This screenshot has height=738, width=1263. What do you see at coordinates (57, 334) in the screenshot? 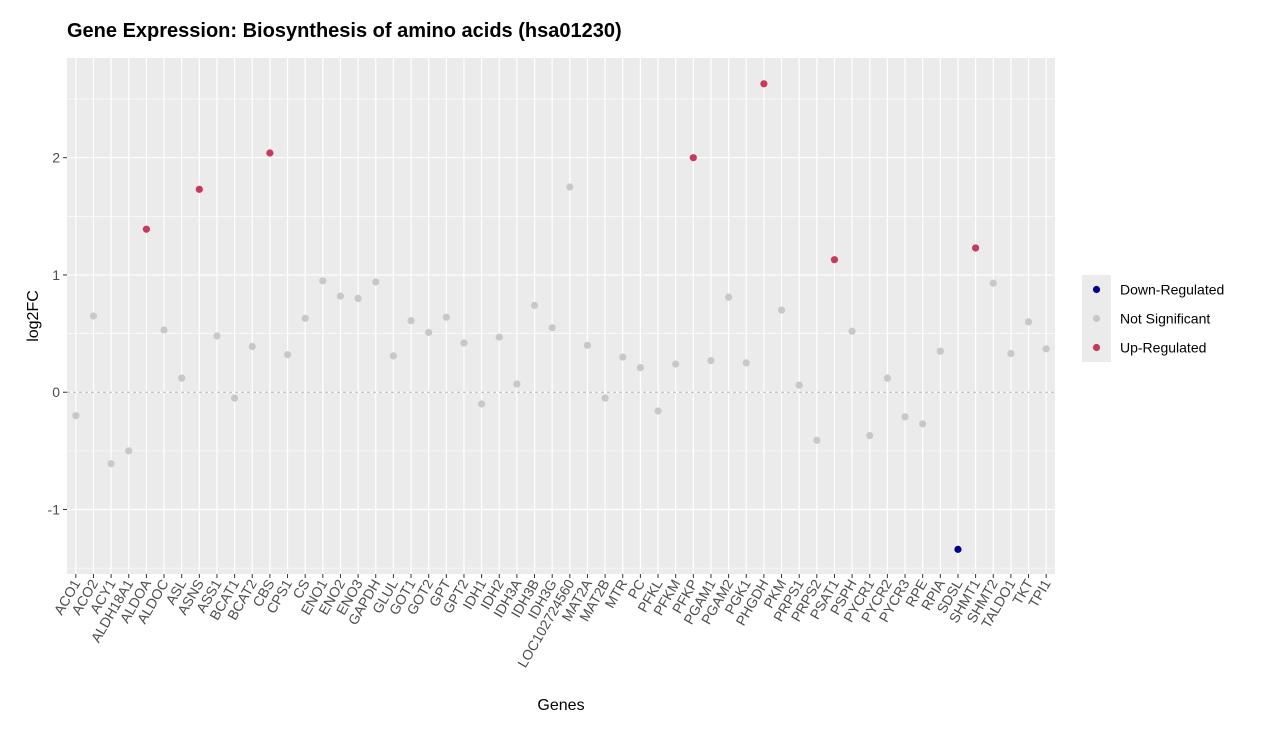
I see `y-axis-ticks: -1 0 1 2` at bounding box center [57, 334].